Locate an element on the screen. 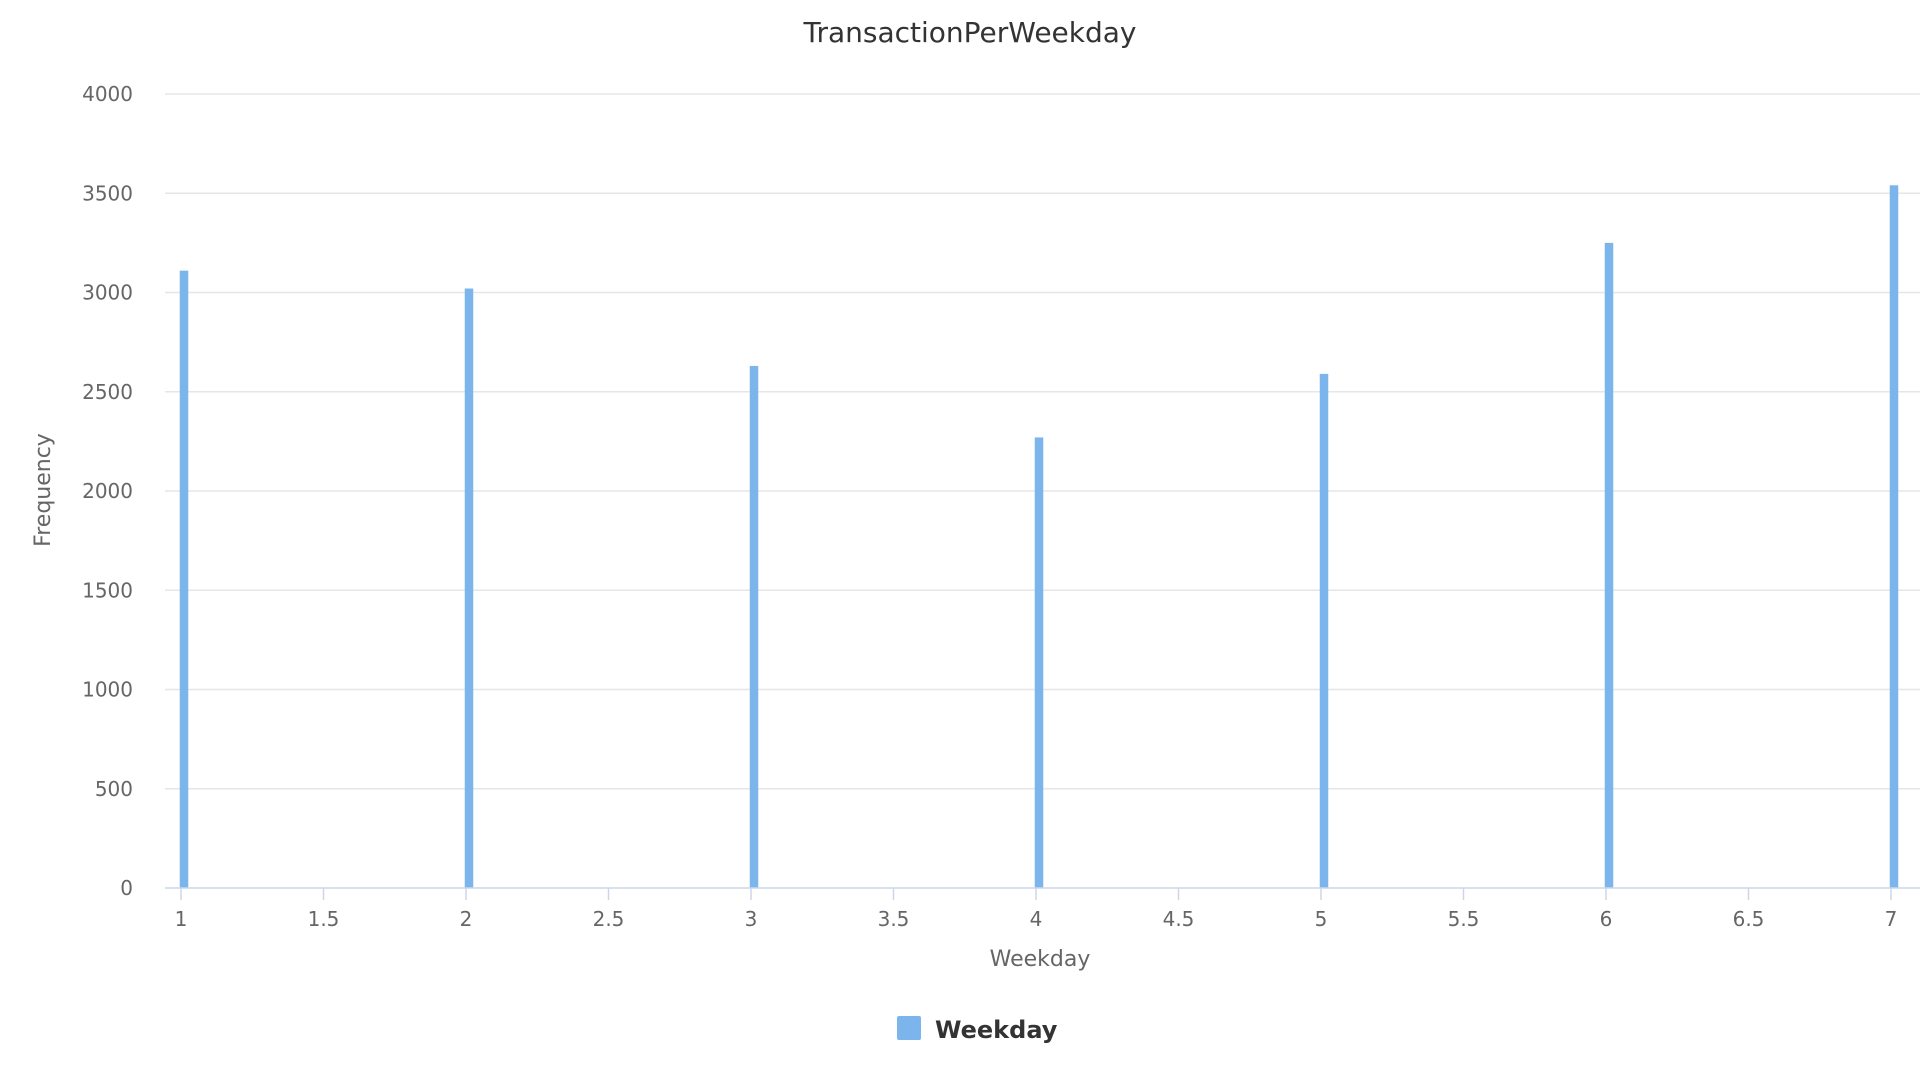 Image resolution: width=1920 pixels, height=1080 pixels. legend: Weekday is located at coordinates (977, 1030).